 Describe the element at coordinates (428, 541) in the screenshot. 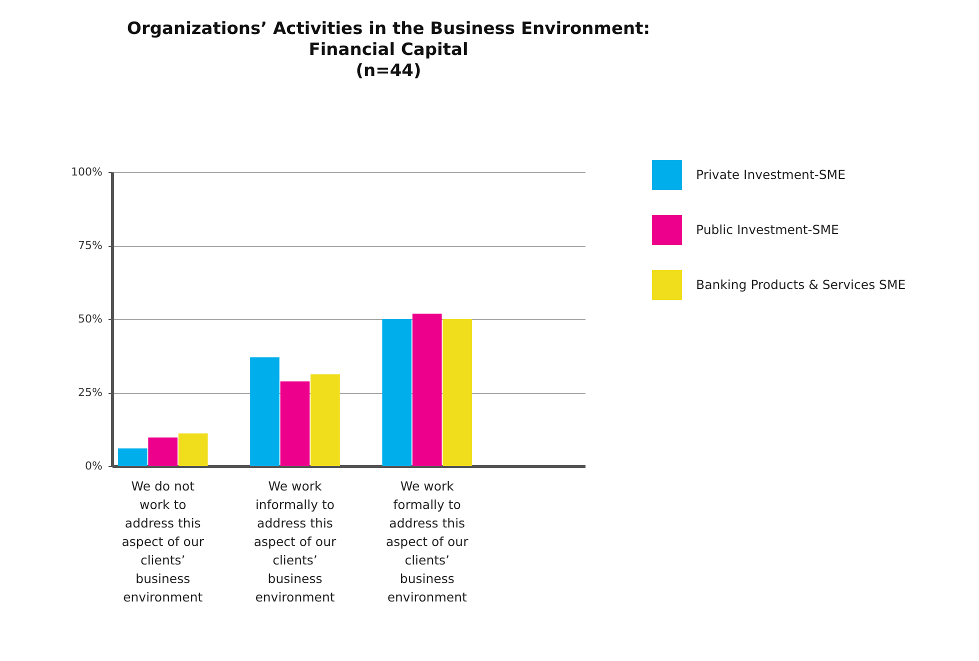

I see `x-tick-label: We work formally to address this aspect of our clients’ business environment` at that location.